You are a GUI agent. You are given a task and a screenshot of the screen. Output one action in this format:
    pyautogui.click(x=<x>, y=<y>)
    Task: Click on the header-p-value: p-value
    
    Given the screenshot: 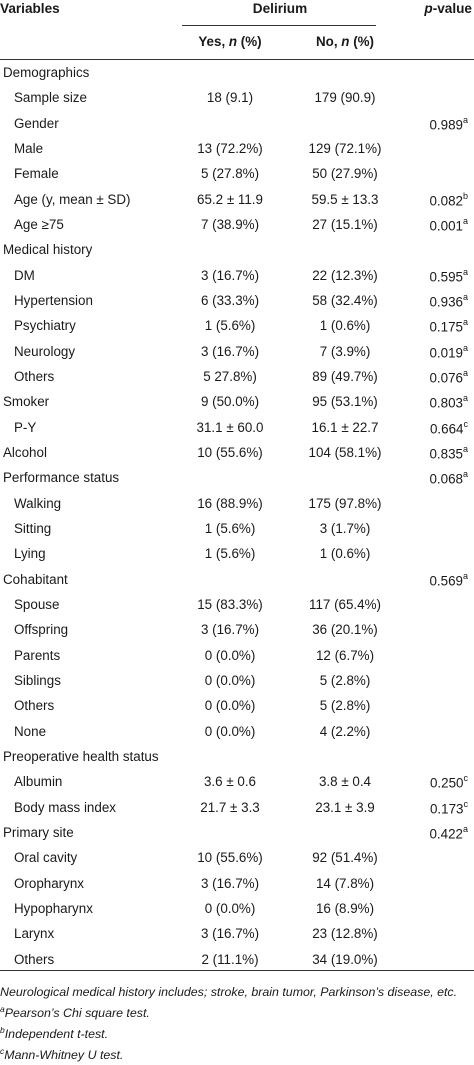 What is the action you would take?
    pyautogui.click(x=448, y=8)
    